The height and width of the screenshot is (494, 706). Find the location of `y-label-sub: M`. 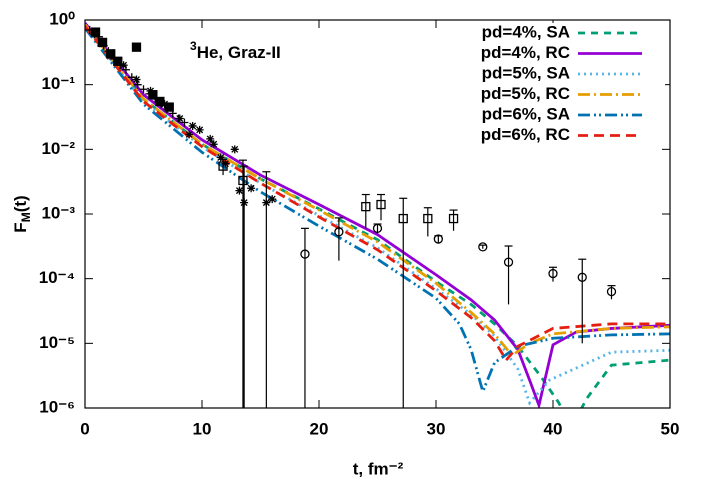

y-label-sub: M is located at coordinates (26, 217).